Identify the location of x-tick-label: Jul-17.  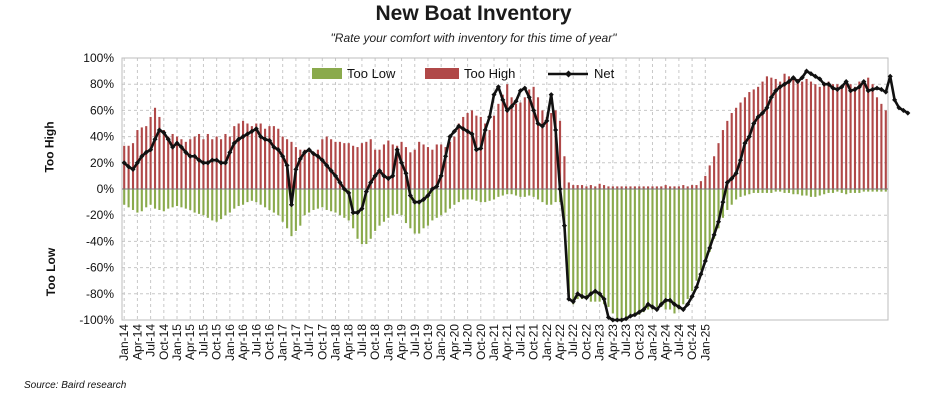
(309, 340).